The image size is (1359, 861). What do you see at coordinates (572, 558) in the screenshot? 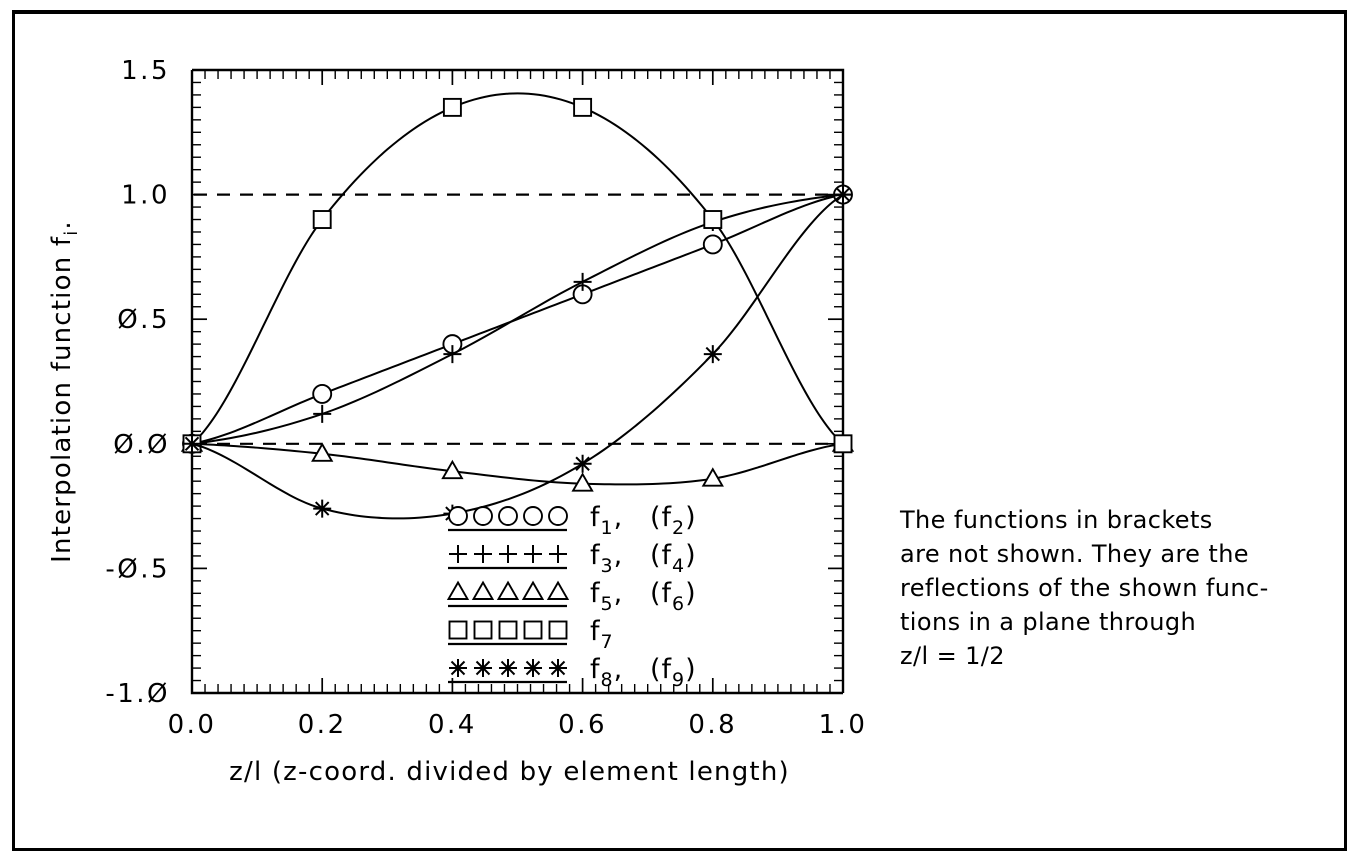
I see `legend-entry-f3: f3, (f4)` at bounding box center [572, 558].